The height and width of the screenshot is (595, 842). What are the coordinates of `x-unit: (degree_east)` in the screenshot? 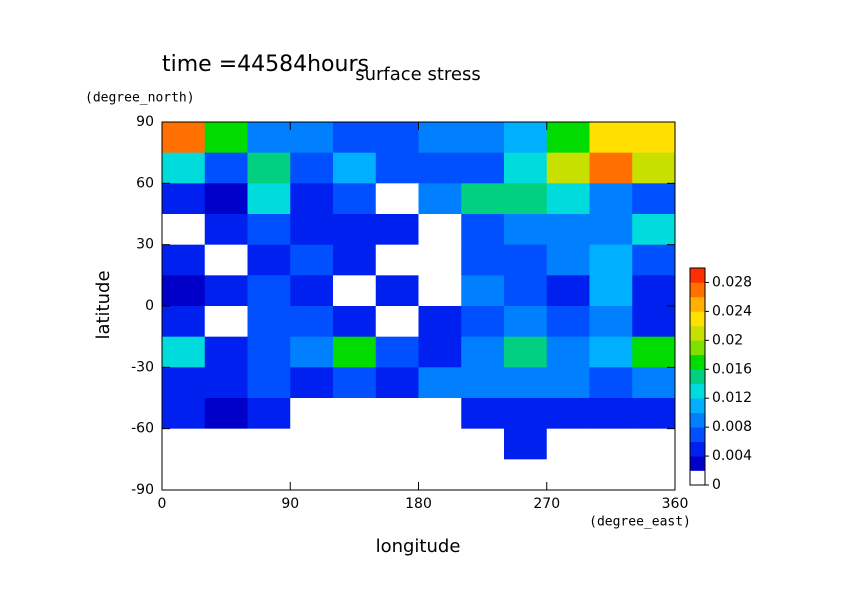 It's located at (640, 522).